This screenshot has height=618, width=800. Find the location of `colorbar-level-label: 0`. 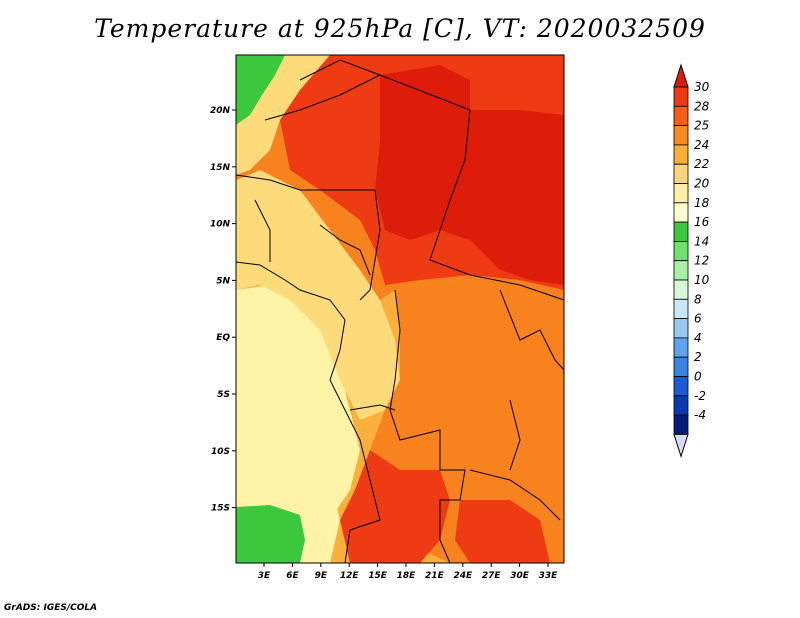

colorbar-level-label: 0 is located at coordinates (698, 377).